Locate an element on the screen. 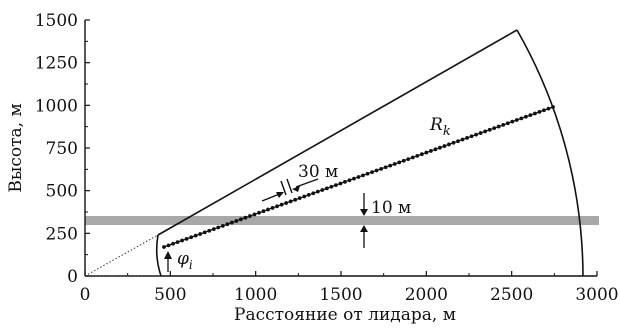  angle-label-main: φ is located at coordinates (183, 259).